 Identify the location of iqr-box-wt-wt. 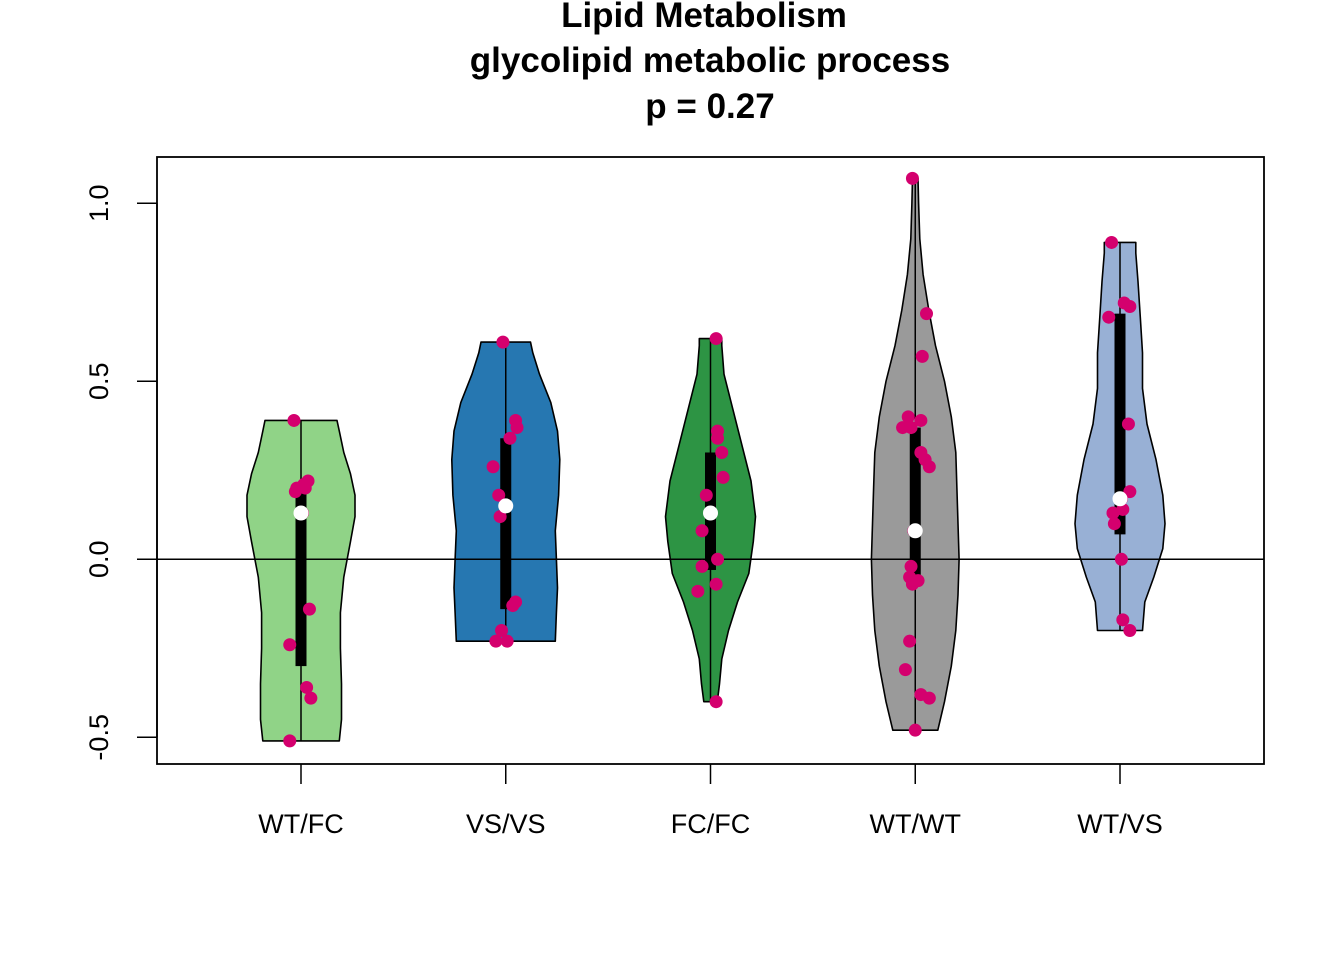
(915, 502).